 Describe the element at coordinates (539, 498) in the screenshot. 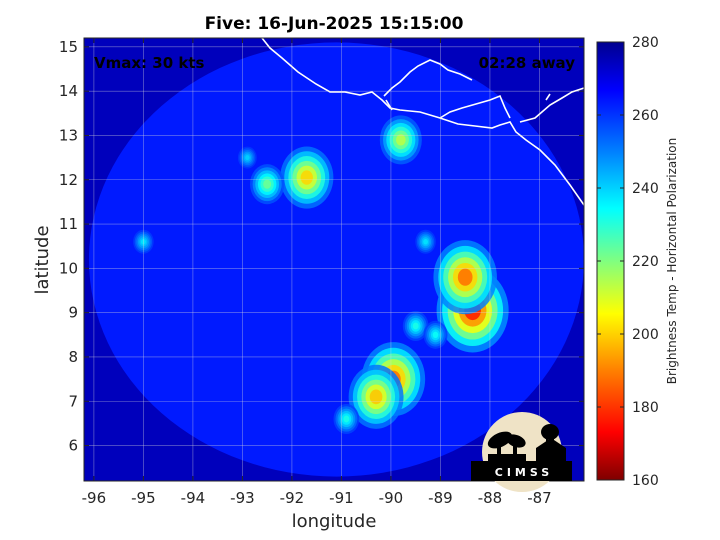

I see `x-tick-label: -87` at that location.